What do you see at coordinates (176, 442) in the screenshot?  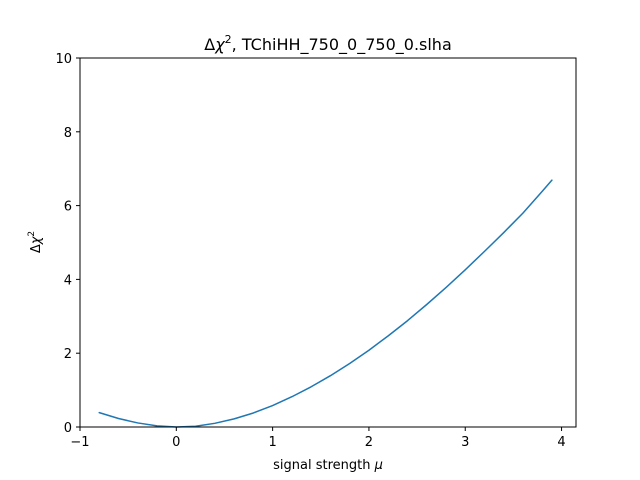 I see `x-tick-label: 0` at bounding box center [176, 442].